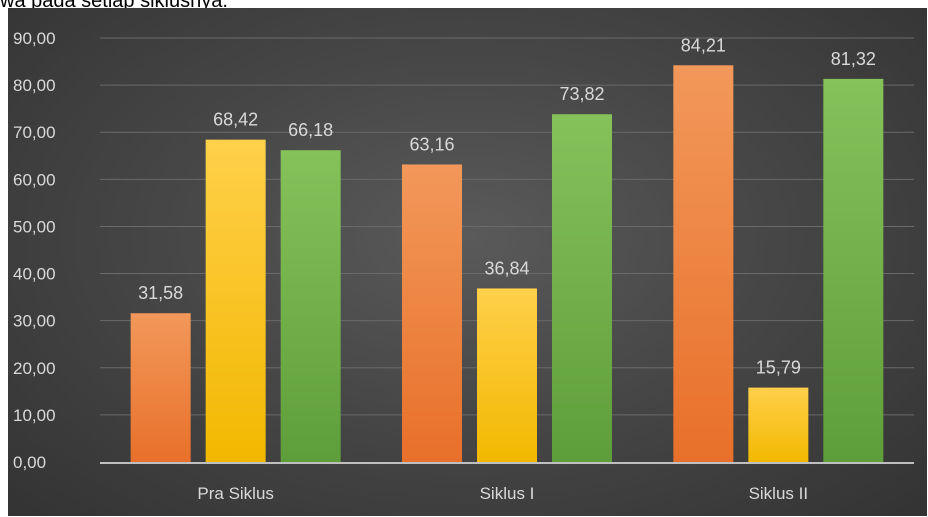 The image size is (928, 517). Describe the element at coordinates (431, 144) in the screenshot. I see `data-label: 63,16` at that location.